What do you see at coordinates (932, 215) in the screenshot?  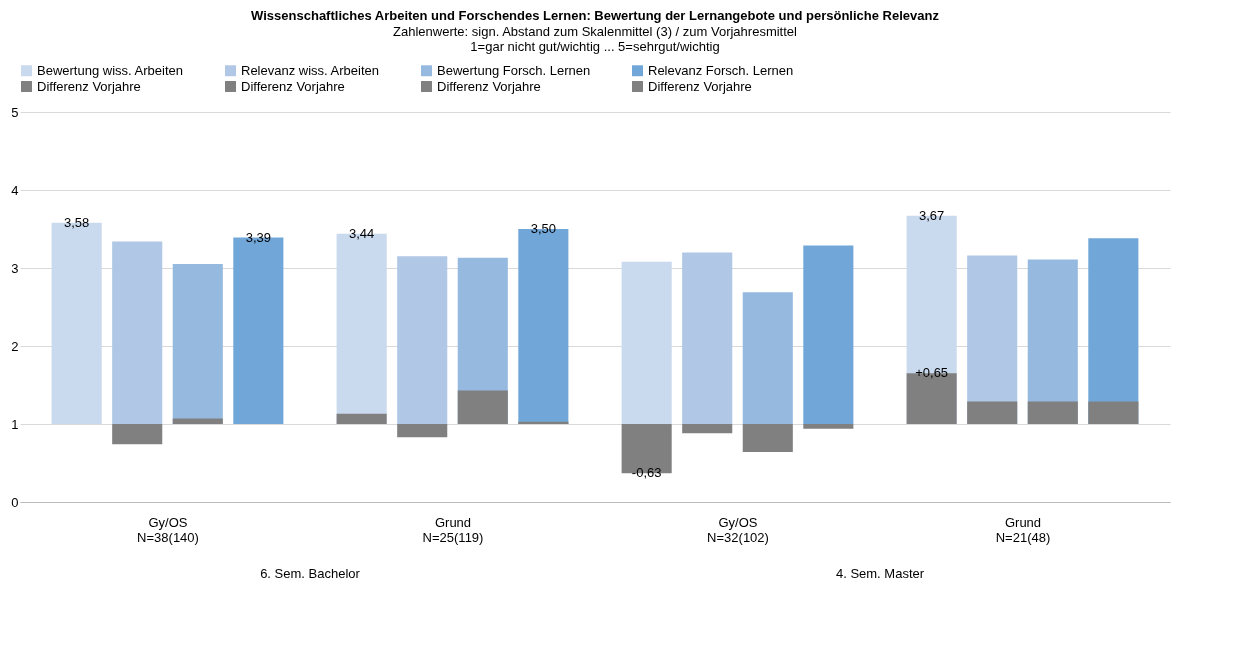 I see `data-label: 3,67` at bounding box center [932, 215].